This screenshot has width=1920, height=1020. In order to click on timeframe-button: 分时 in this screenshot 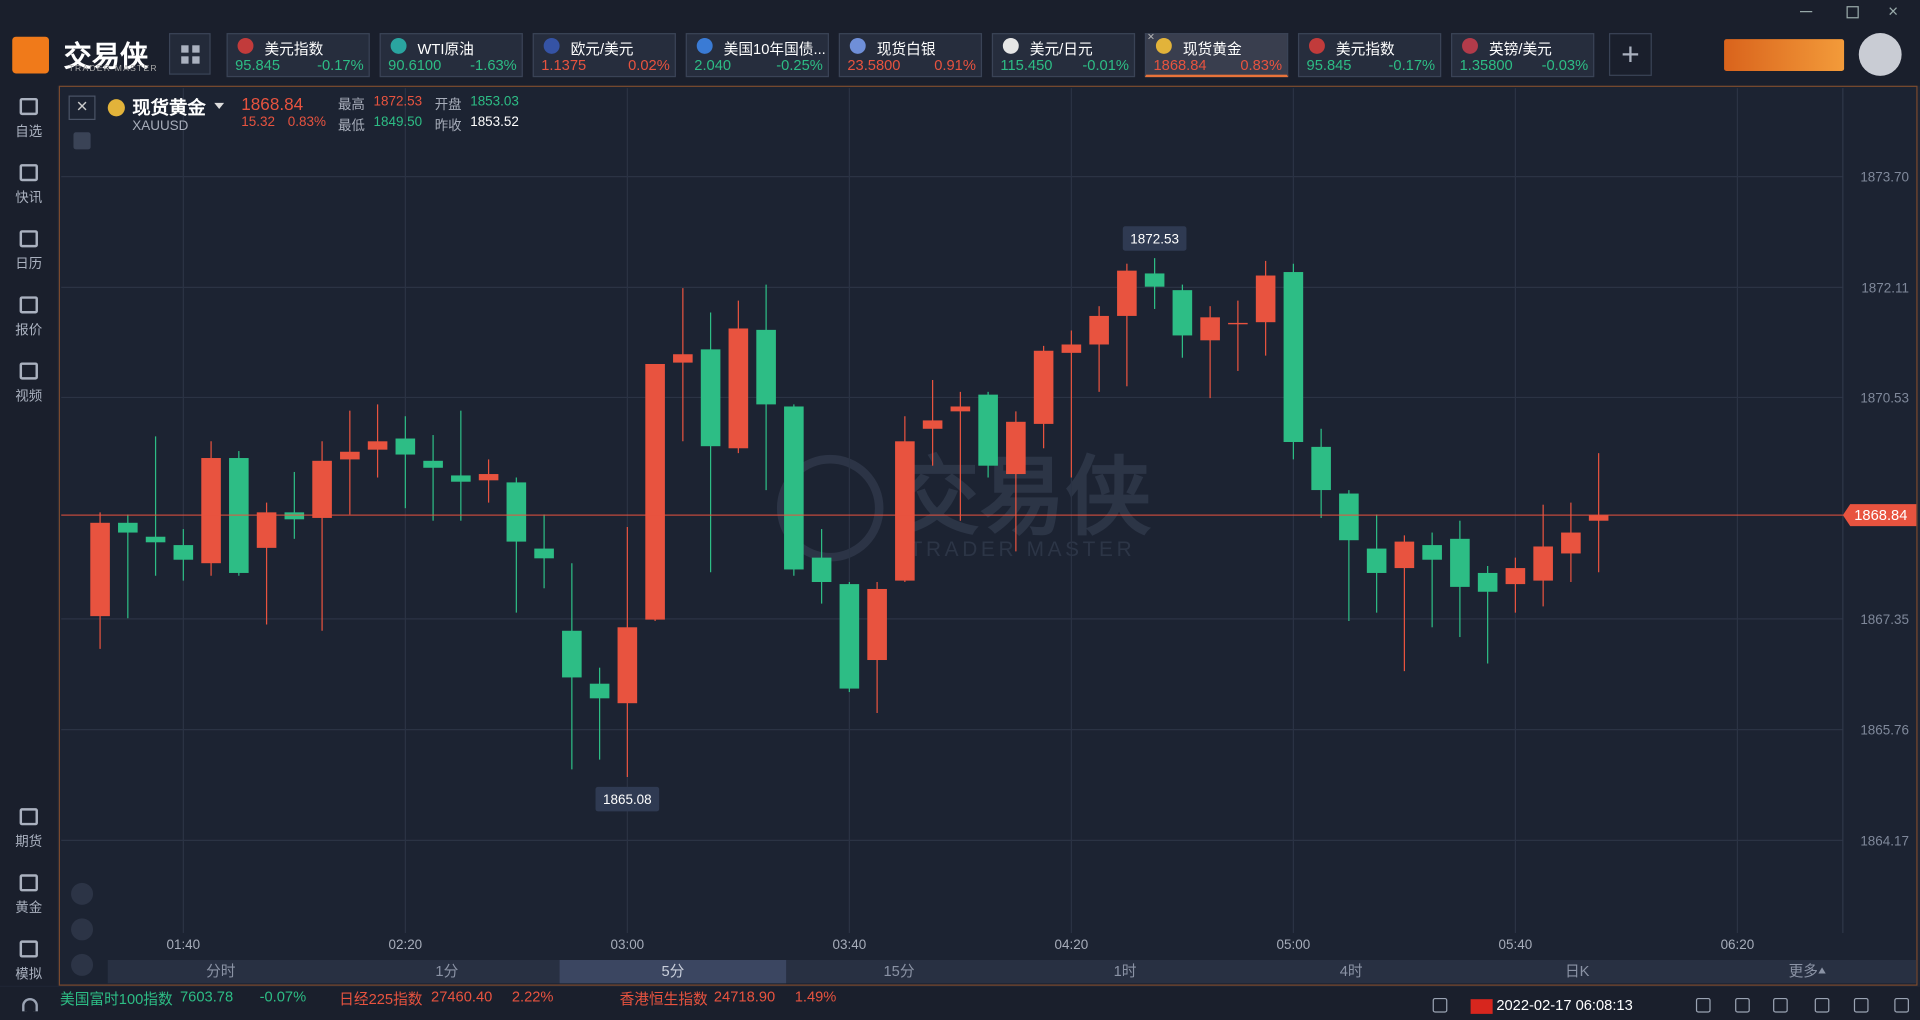, I will do `click(221, 971)`.